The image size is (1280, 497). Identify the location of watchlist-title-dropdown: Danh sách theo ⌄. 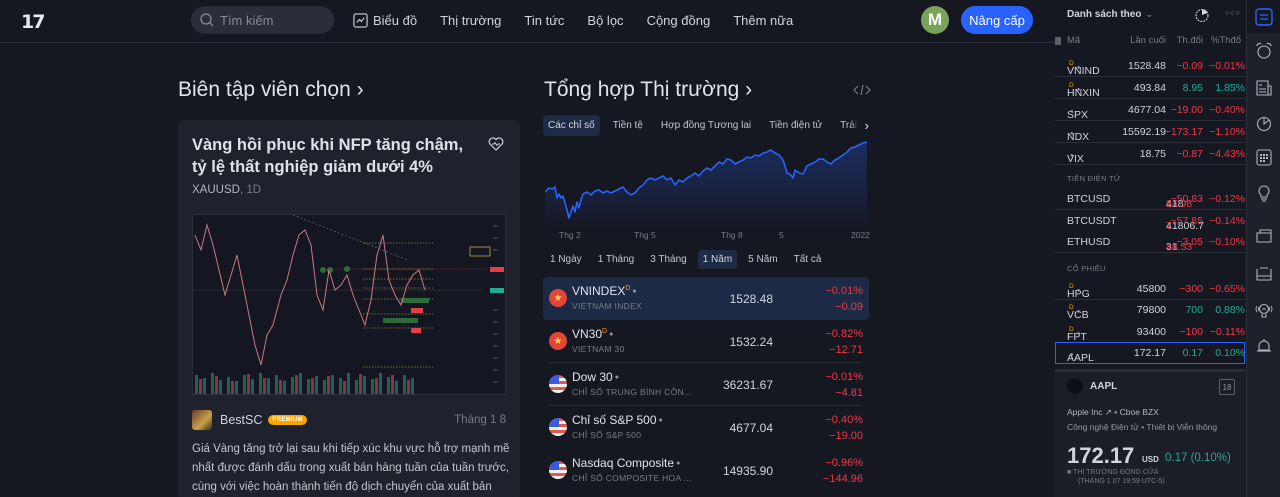
(1110, 14).